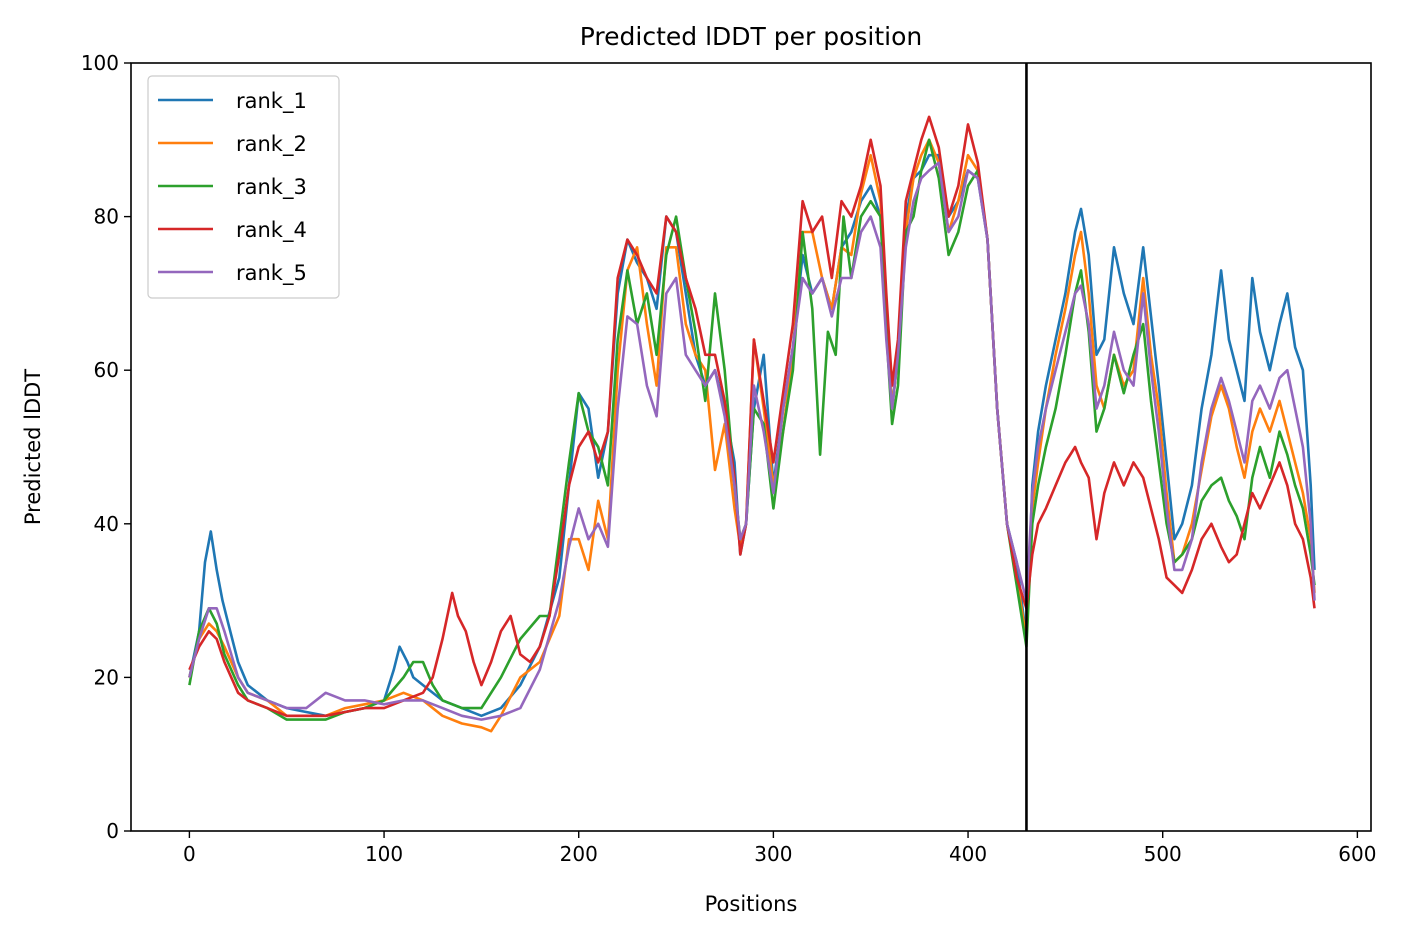 The width and height of the screenshot is (1404, 939). What do you see at coordinates (106, 677) in the screenshot?
I see `y-tick-label: 20` at bounding box center [106, 677].